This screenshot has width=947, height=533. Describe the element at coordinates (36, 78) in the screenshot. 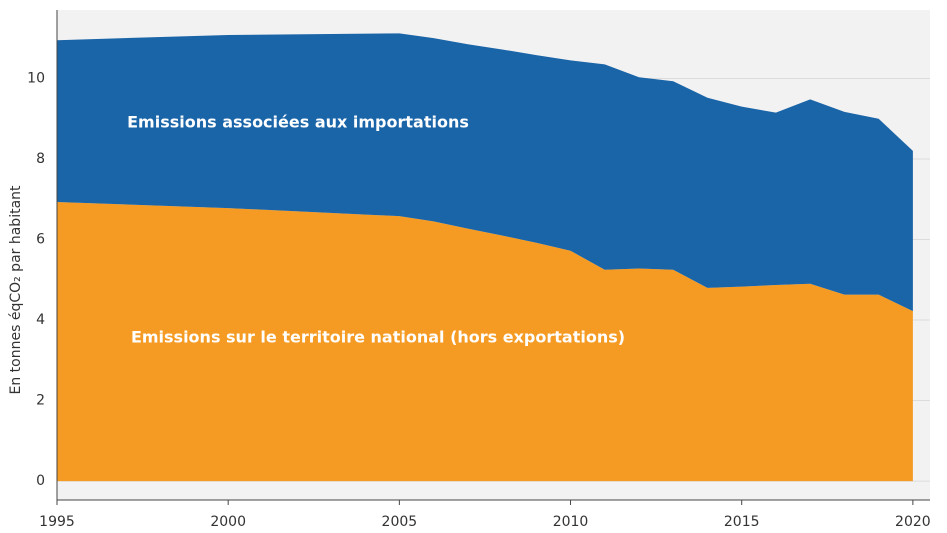

I see `y-tick-label: 10` at that location.